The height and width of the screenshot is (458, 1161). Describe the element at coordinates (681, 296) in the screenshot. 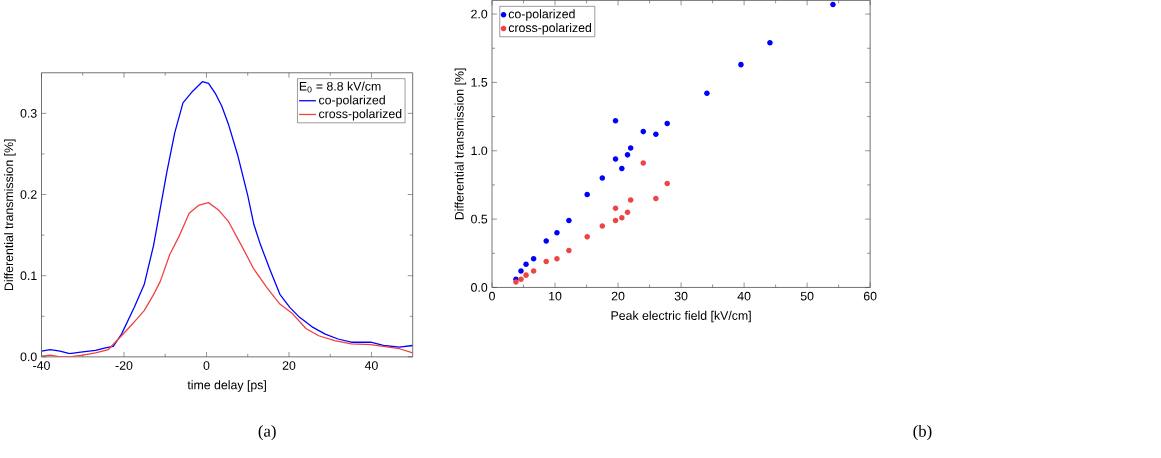

I see `x-tick-label: 30` at that location.